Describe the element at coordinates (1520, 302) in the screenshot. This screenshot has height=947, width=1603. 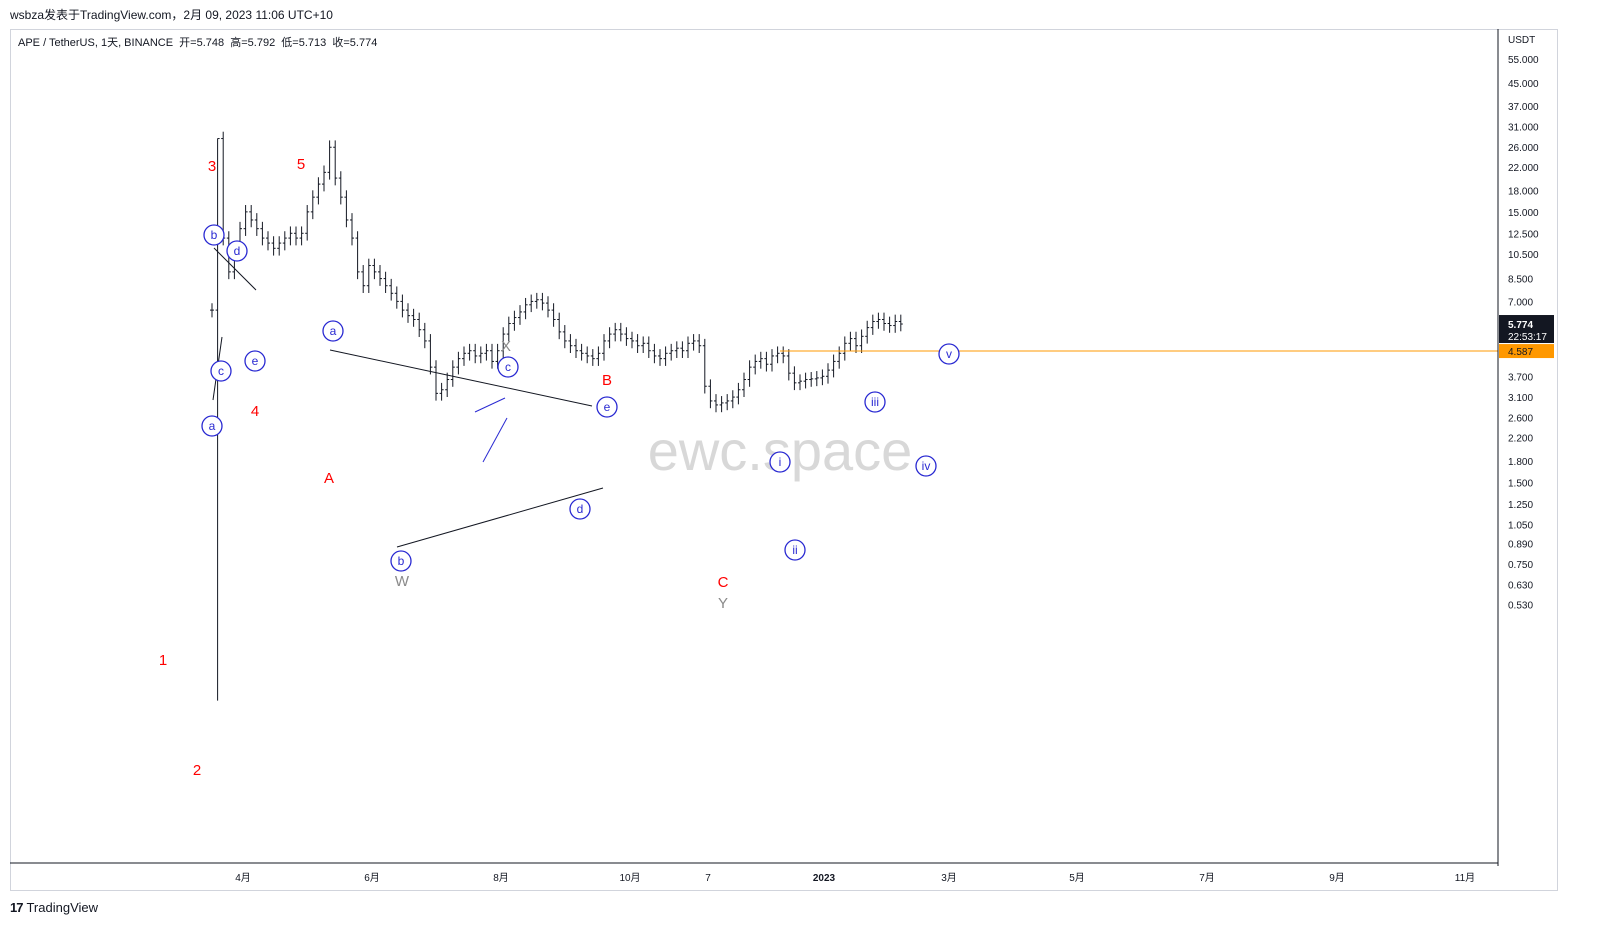
I see `y-tick-label: 7.000` at that location.